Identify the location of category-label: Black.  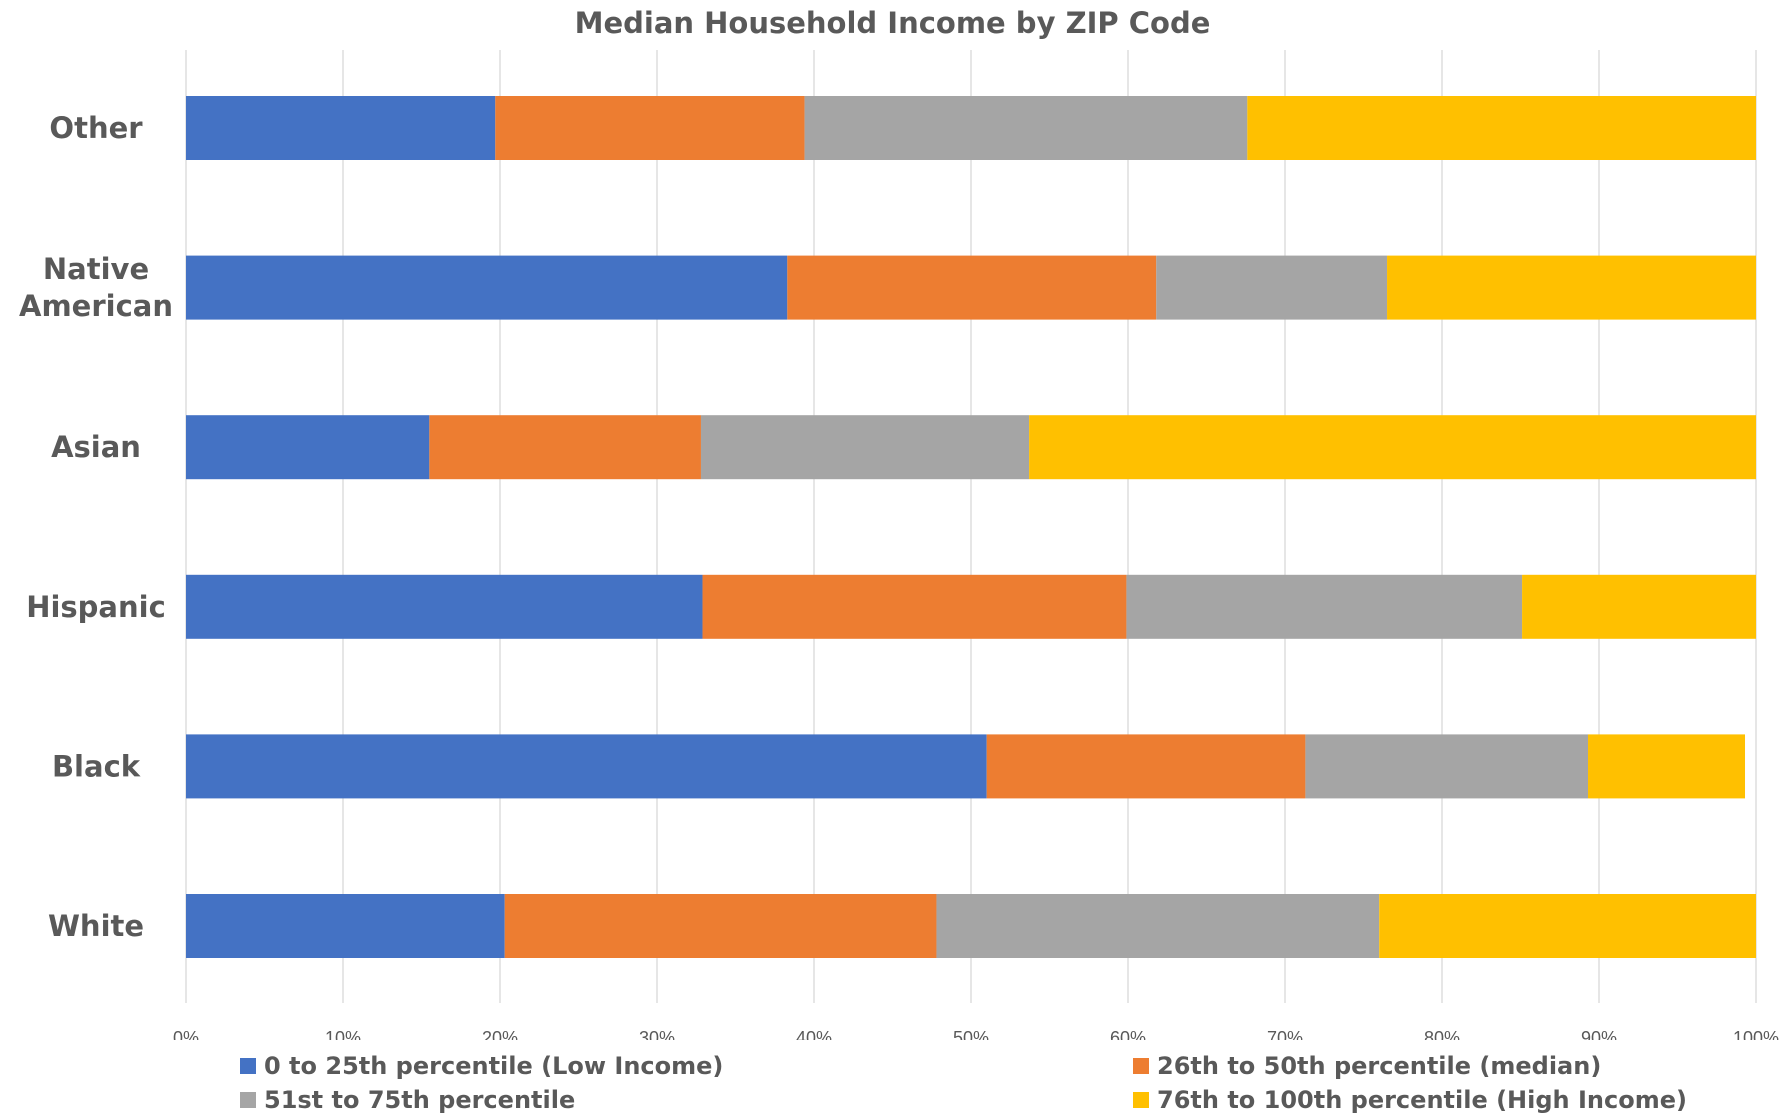
(96, 766).